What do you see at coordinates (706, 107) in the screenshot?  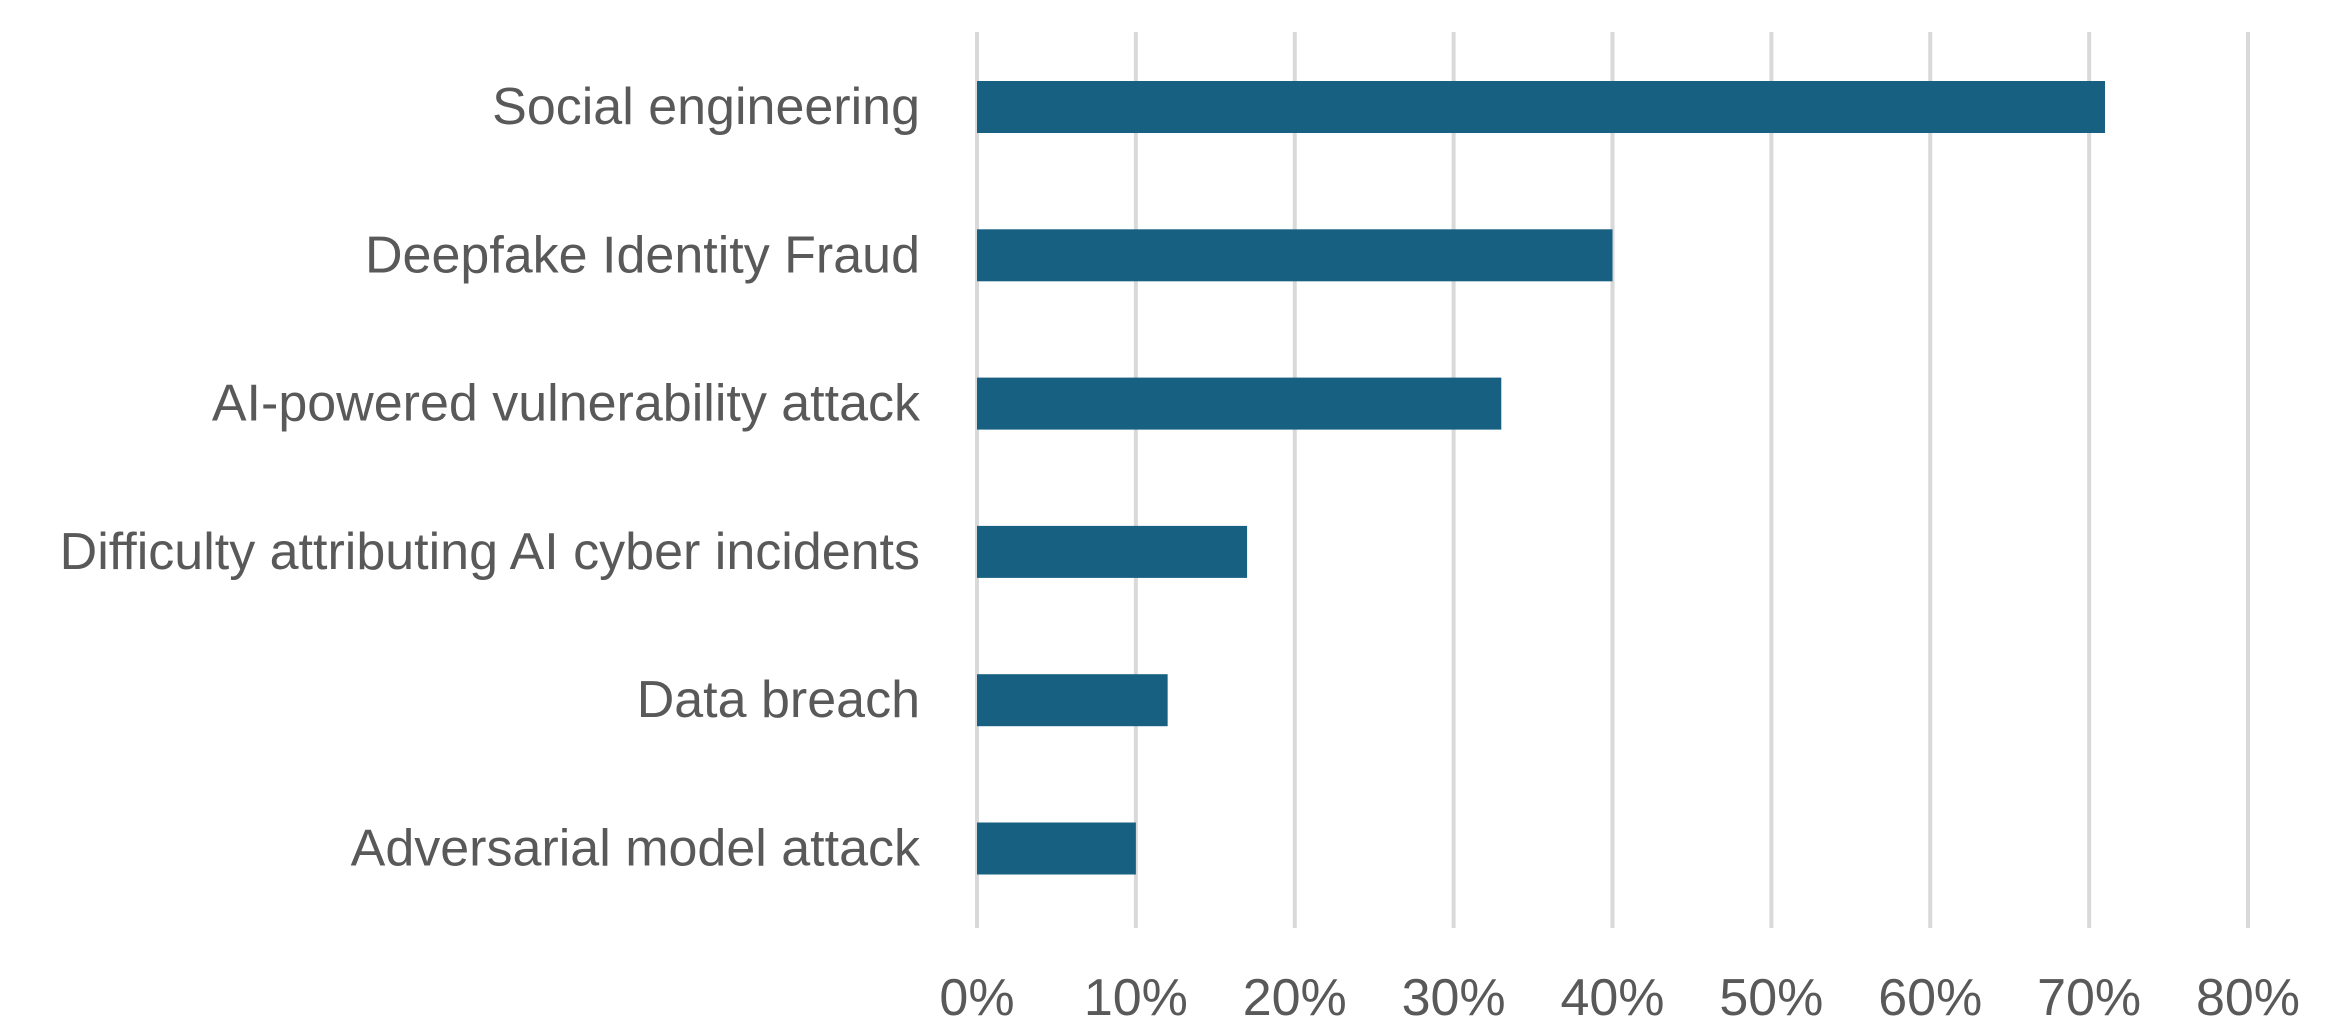 I see `category-label: Social engineering` at bounding box center [706, 107].